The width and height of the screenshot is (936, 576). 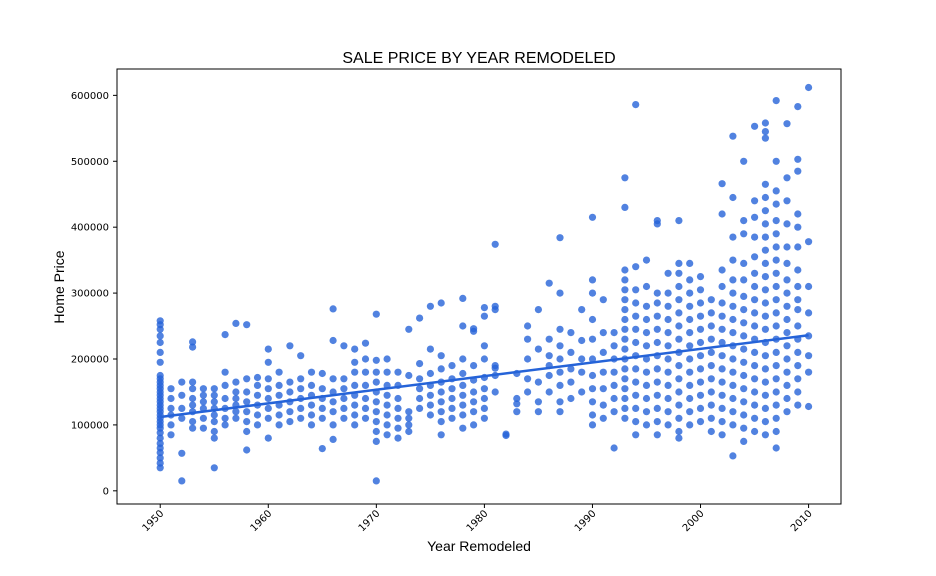 What do you see at coordinates (262, 521) in the screenshot?
I see `x-tick-label: 1960` at bounding box center [262, 521].